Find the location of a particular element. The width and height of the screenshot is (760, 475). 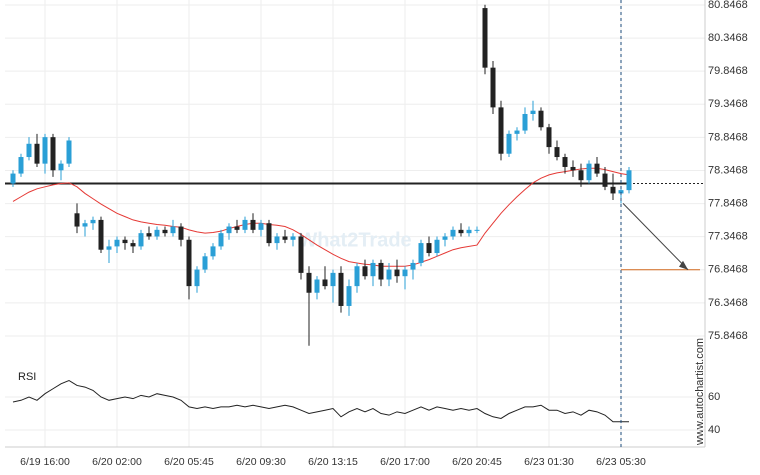

x-tick-label: 6/20 17:00 is located at coordinates (405, 462).